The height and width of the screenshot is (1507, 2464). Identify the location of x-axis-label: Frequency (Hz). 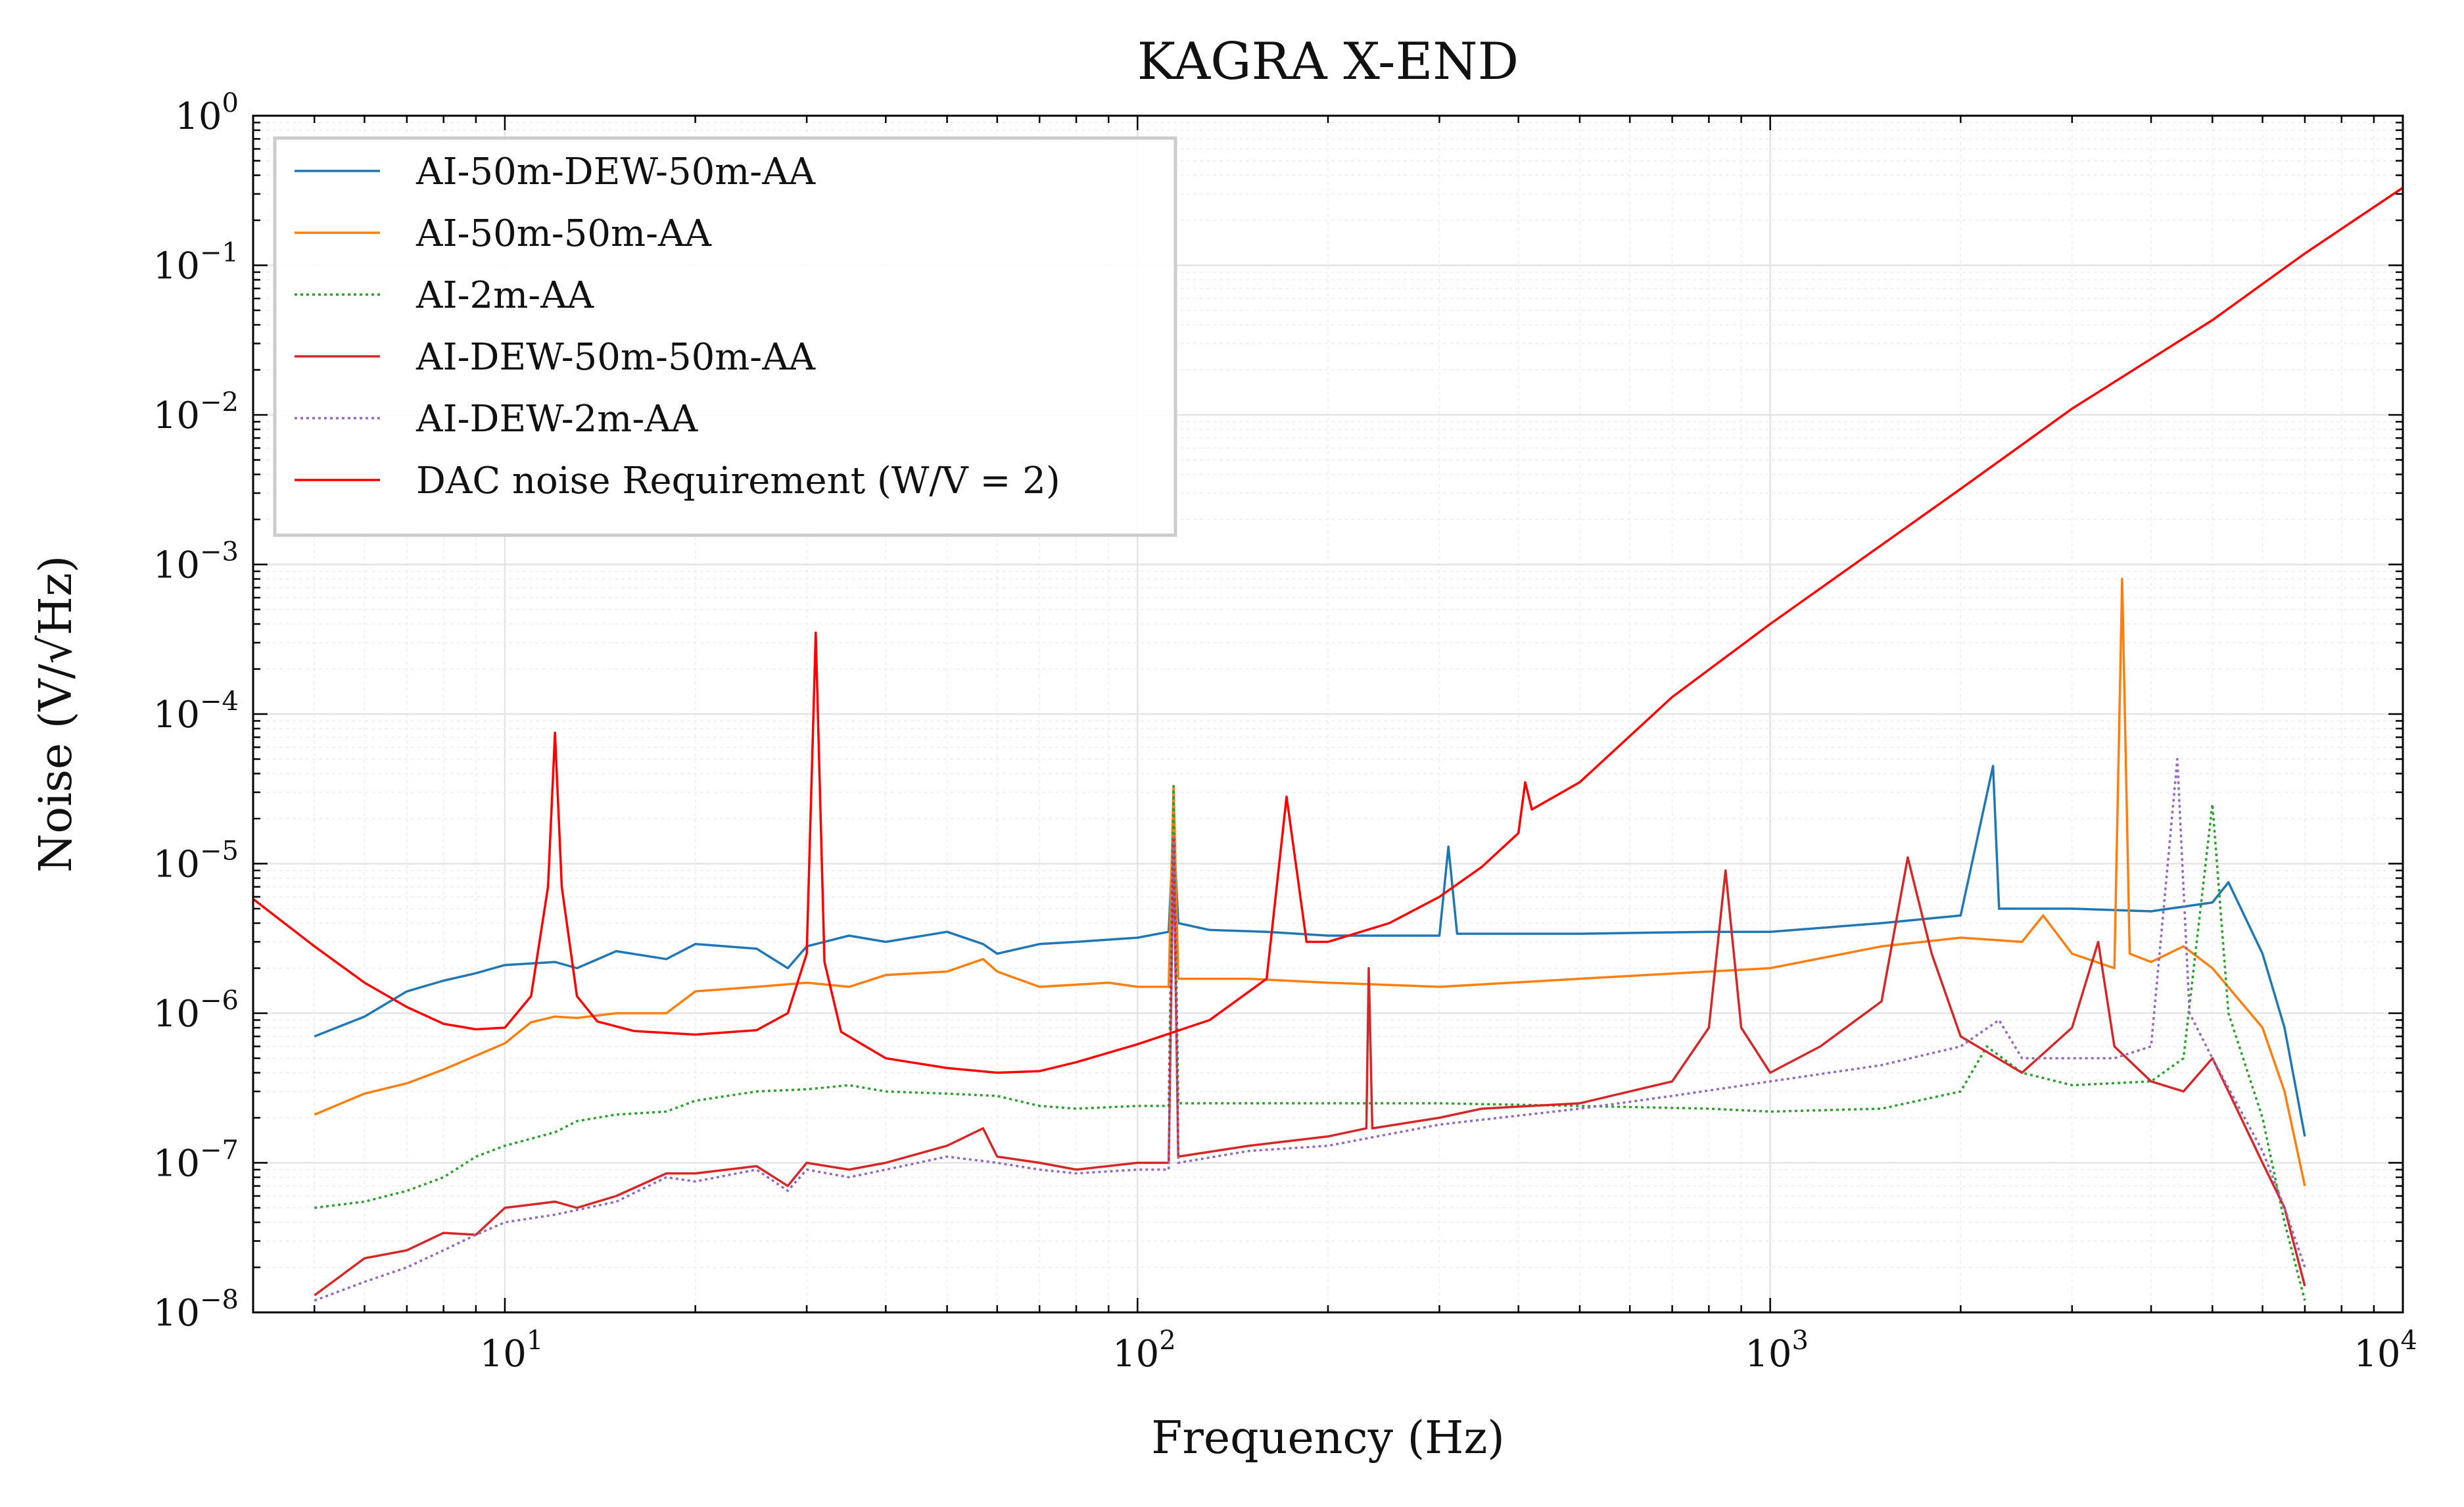
(1328, 1438).